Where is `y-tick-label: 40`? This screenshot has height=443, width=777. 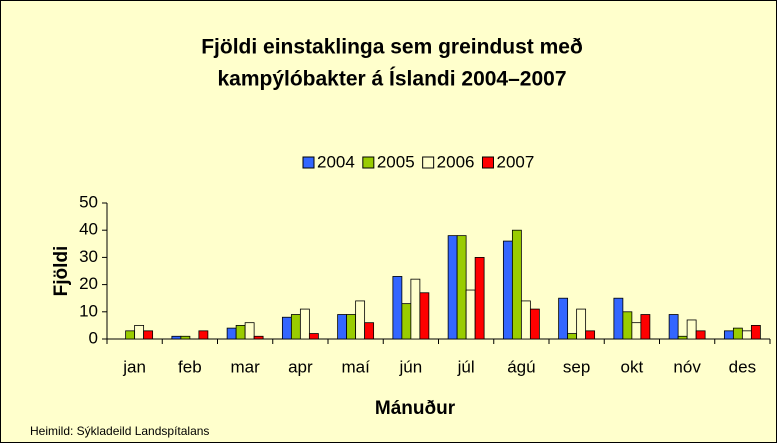
y-tick-label: 40 is located at coordinates (88, 229).